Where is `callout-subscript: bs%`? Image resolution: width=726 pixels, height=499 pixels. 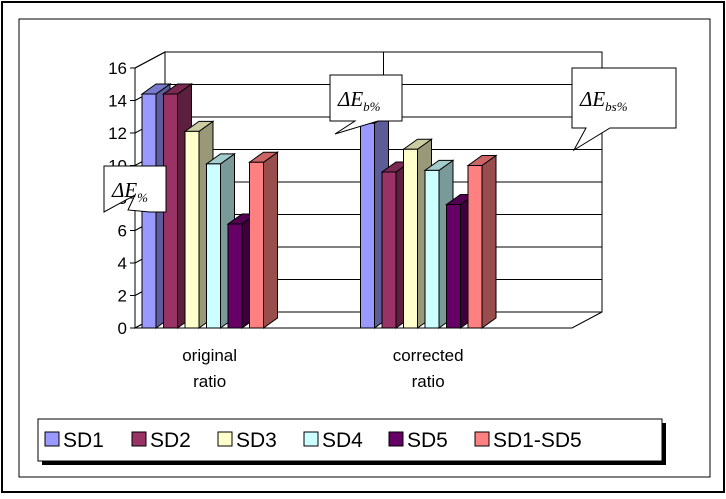 callout-subscript: bs% is located at coordinates (616, 106).